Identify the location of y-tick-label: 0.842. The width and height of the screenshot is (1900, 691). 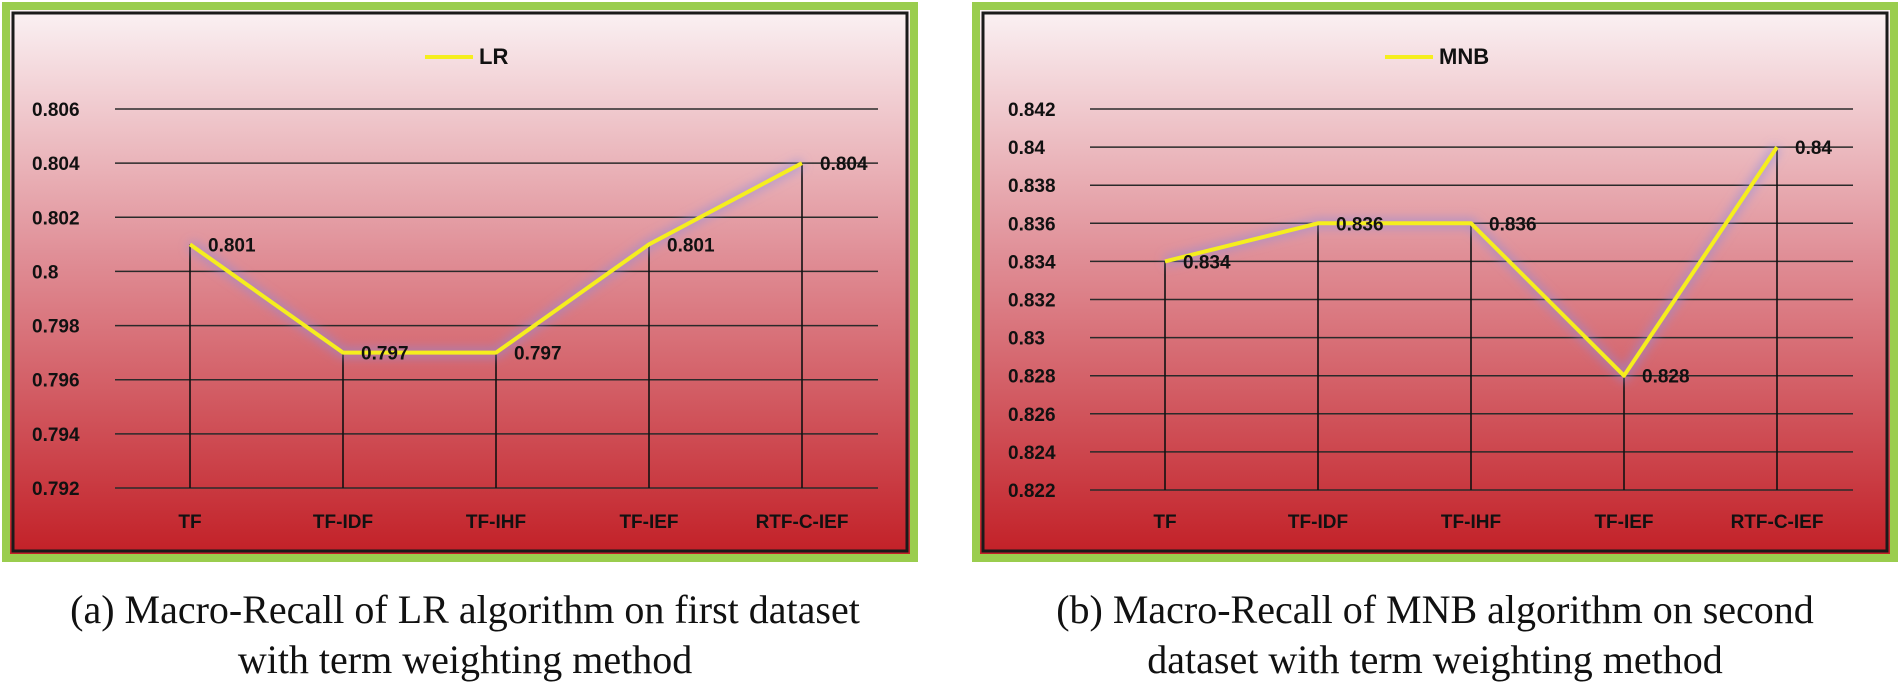
(1032, 110).